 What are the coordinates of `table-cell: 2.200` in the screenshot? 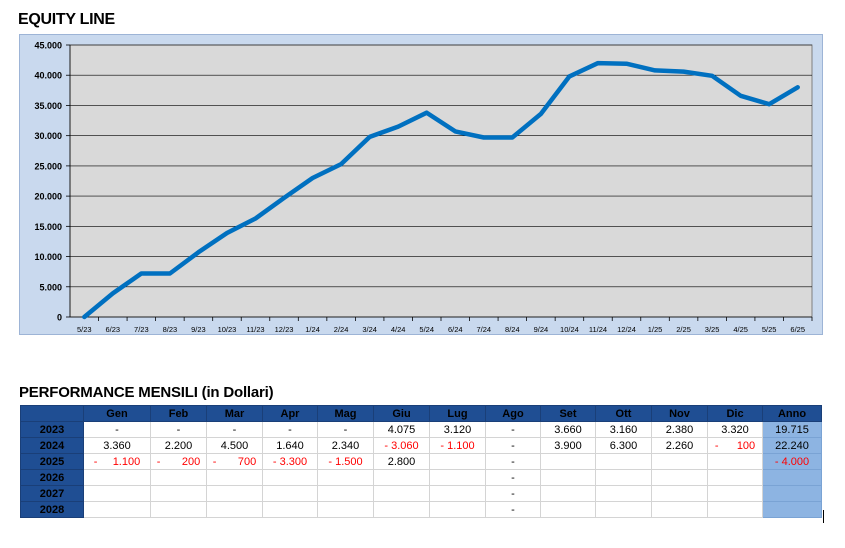 It's located at (178, 445).